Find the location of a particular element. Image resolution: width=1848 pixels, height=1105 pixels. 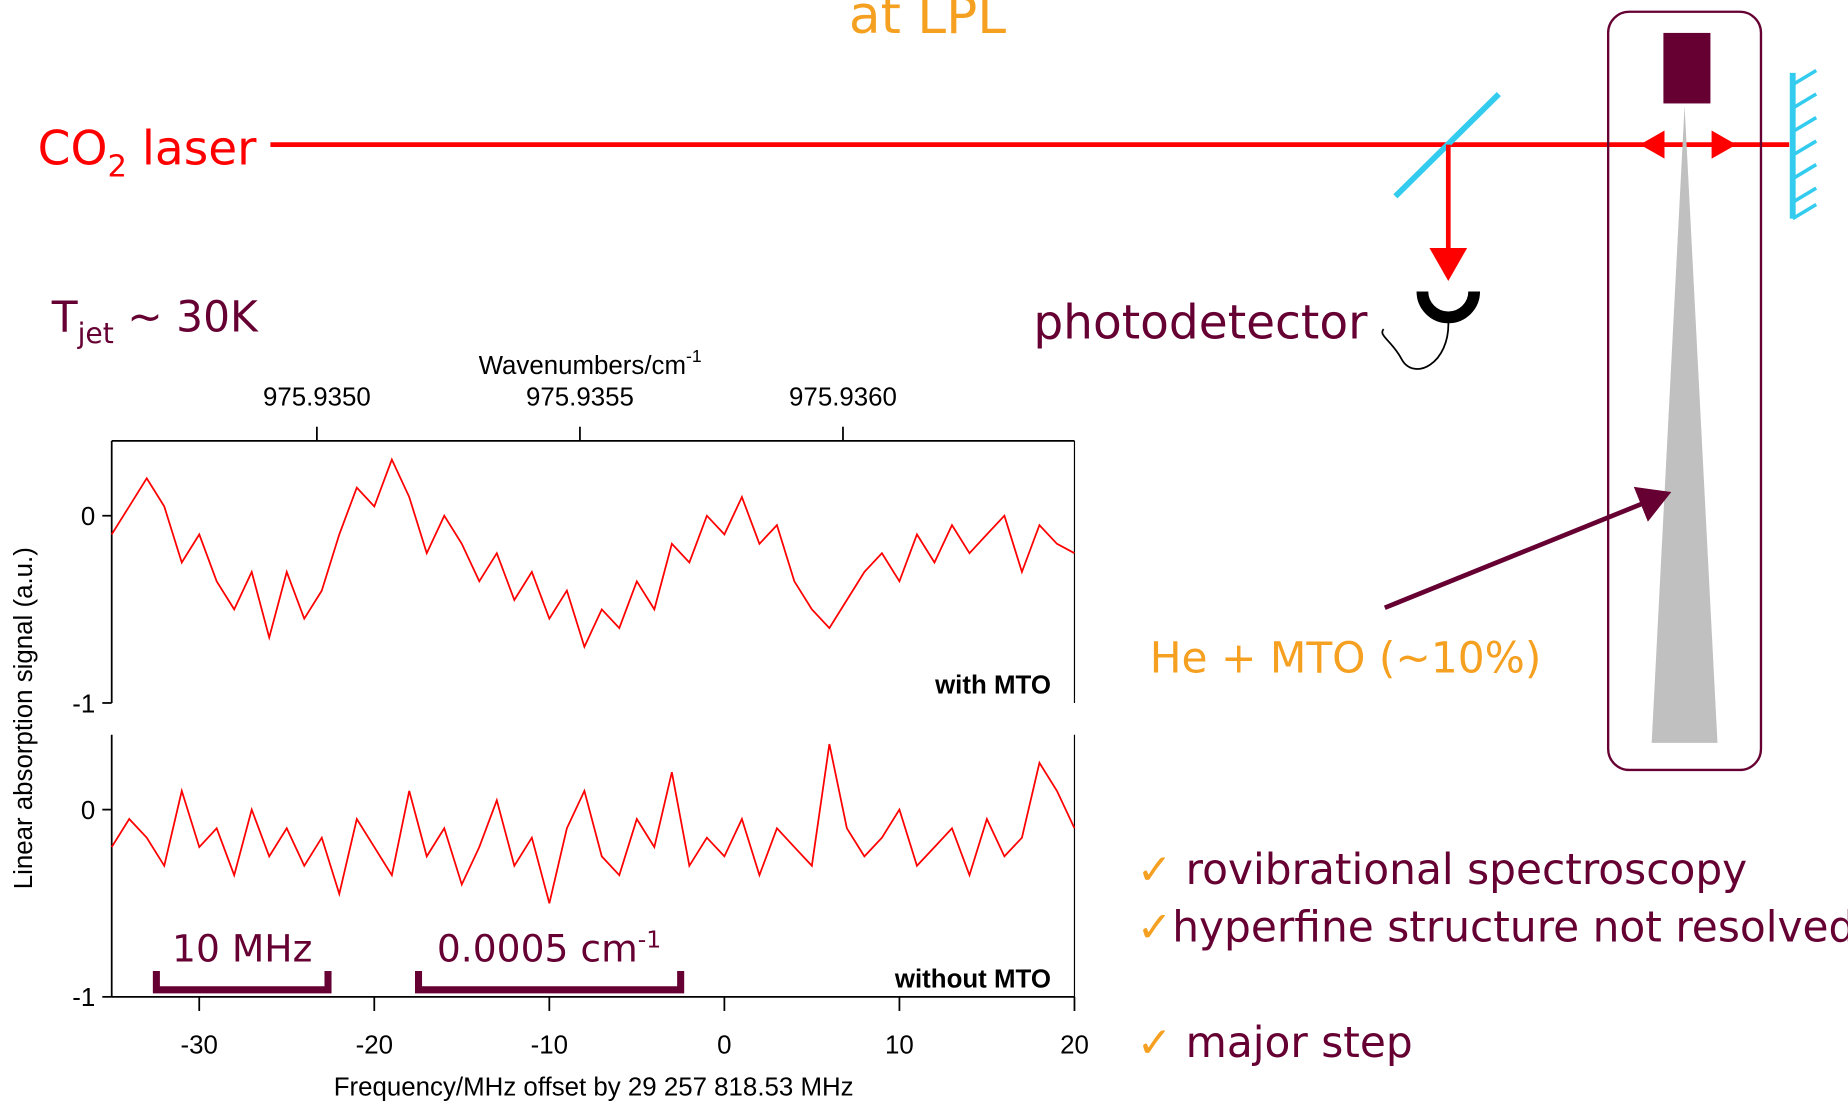

x-tick-label: 10 is located at coordinates (899, 1045).